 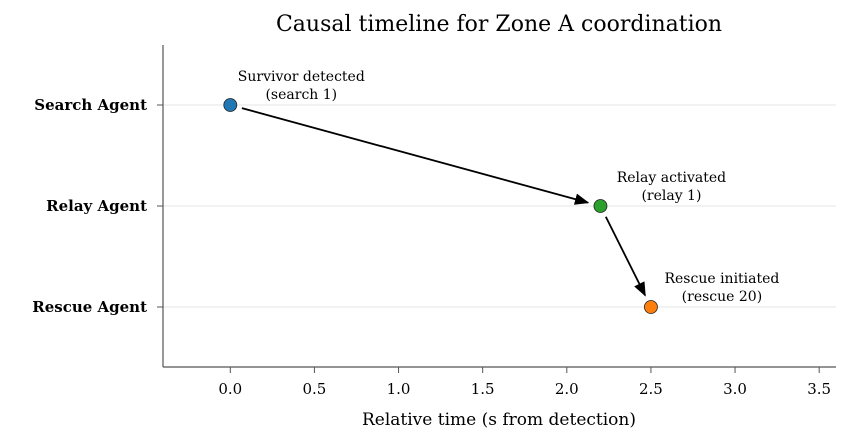 I want to click on event-label: Relay activated, so click(x=671, y=178).